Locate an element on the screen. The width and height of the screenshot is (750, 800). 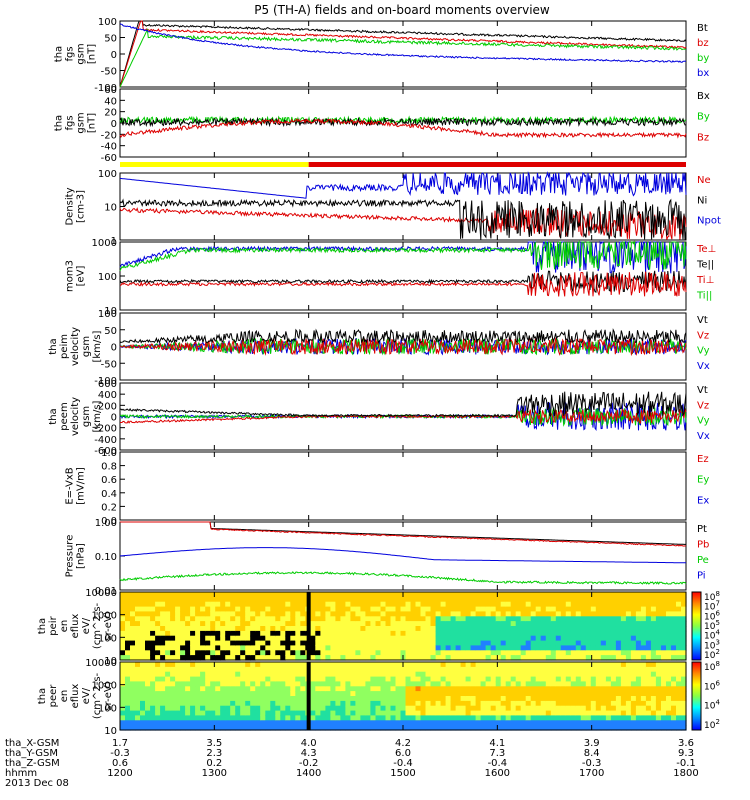
axis-value: 7.3 is located at coordinates (497, 753).